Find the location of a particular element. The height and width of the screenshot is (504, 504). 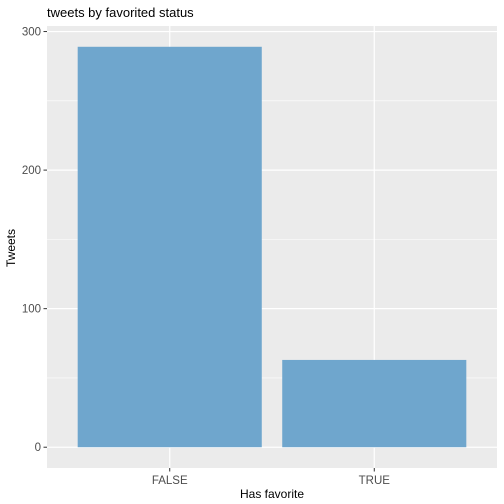

y-tick-label: 300 is located at coordinates (31, 33).